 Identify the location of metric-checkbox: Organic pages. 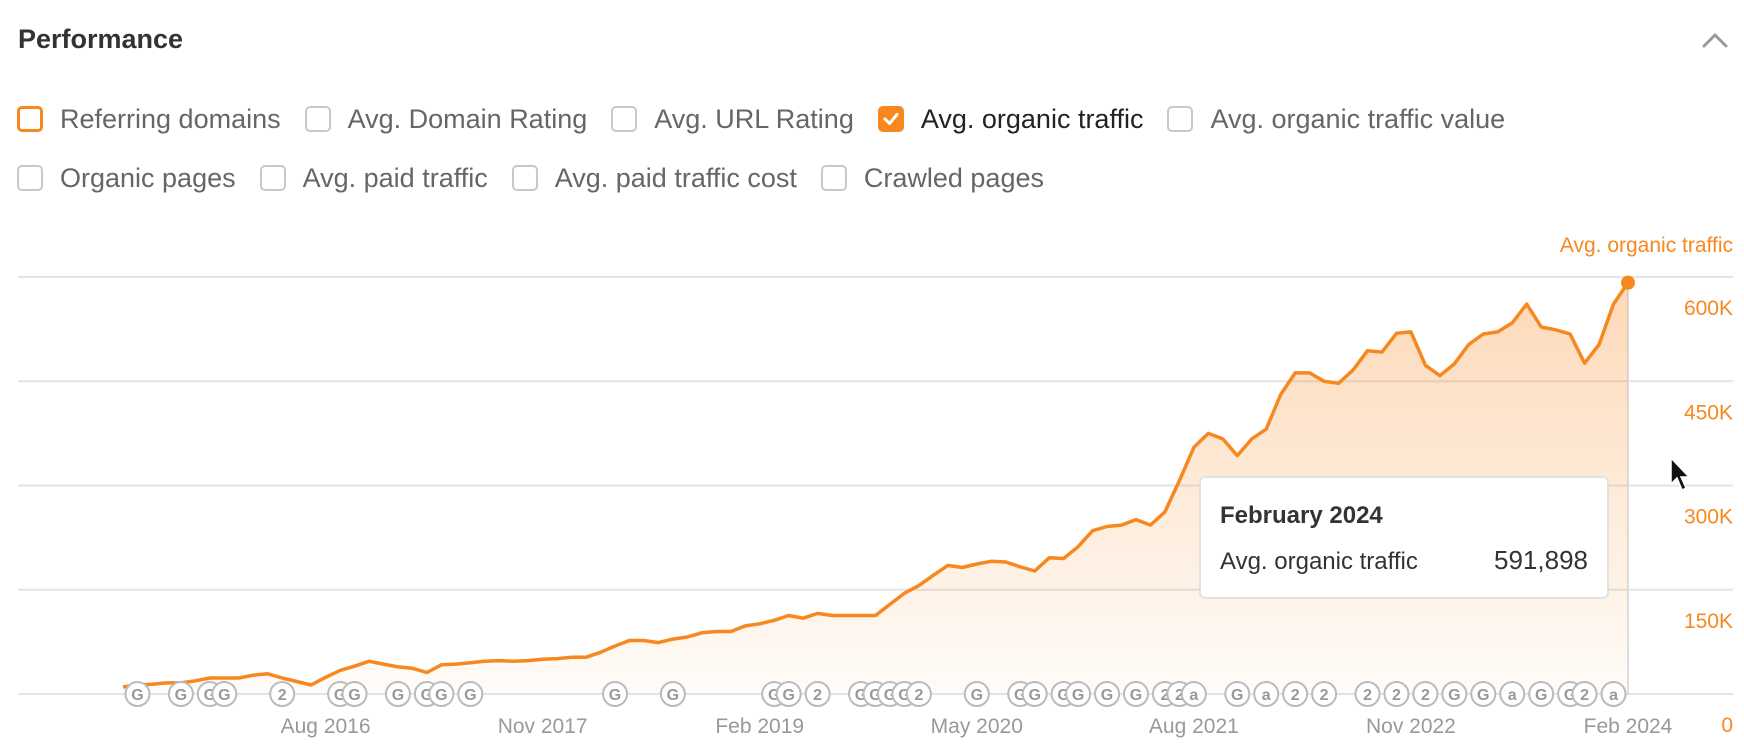
(126, 178).